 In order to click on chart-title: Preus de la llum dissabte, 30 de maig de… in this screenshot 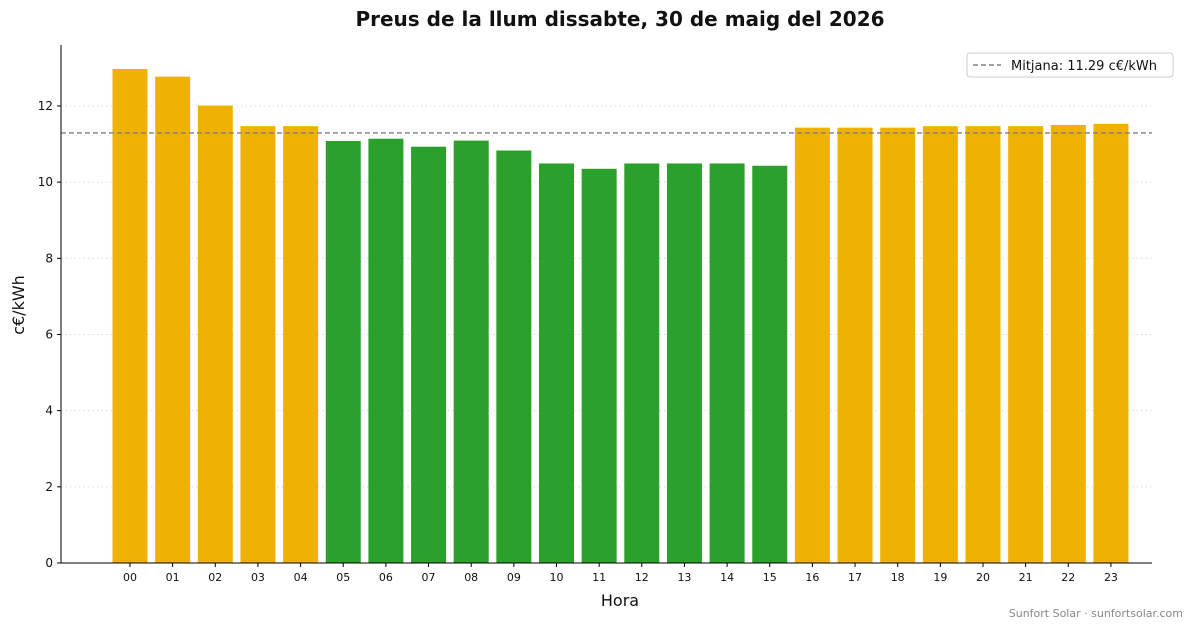, I will do `click(619, 19)`.